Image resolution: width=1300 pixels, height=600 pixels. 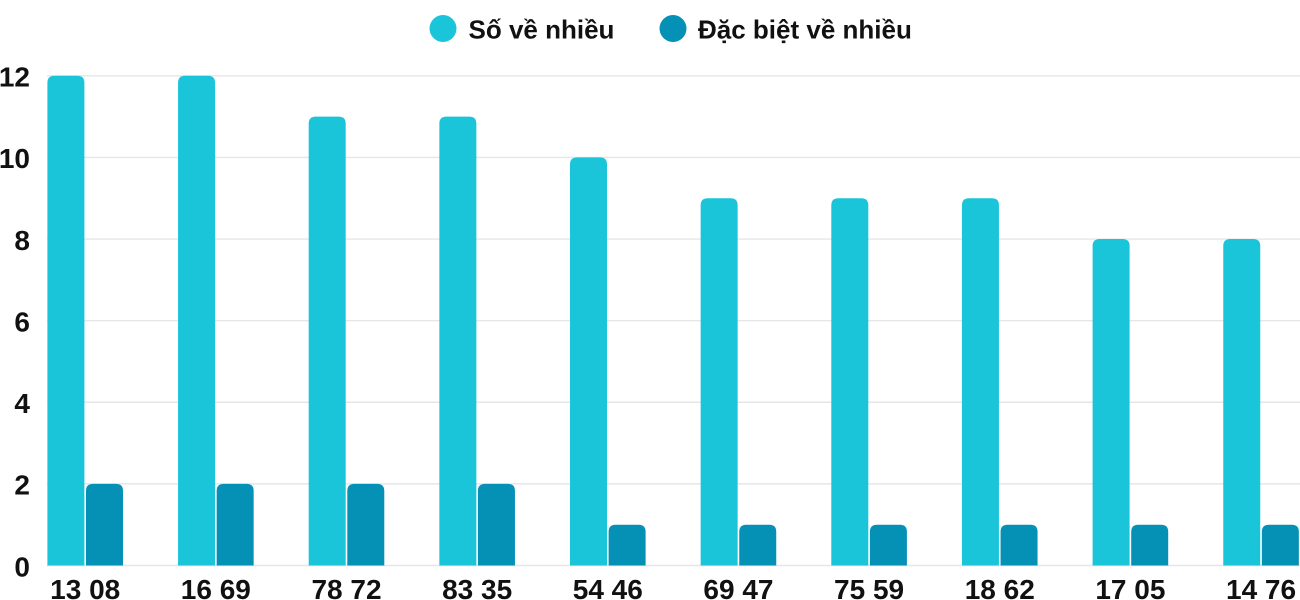 I want to click on svg-text: 75 59, so click(x=869, y=587).